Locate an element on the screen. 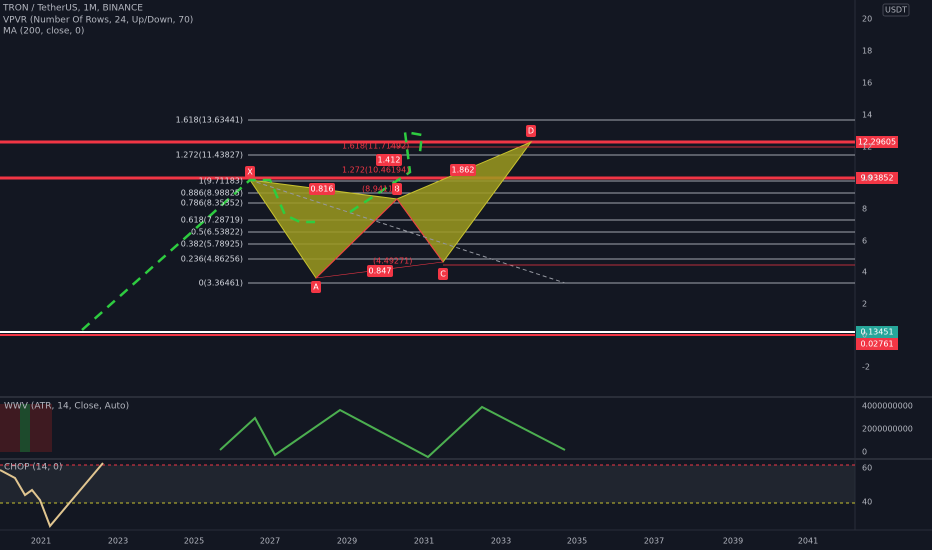 This screenshot has height=550, width=932. projection-label: (8.94113) is located at coordinates (381, 189).